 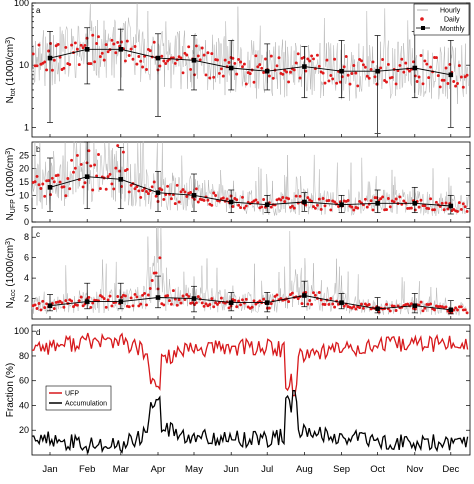 I want to click on month-label: Oct, so click(x=377, y=469).